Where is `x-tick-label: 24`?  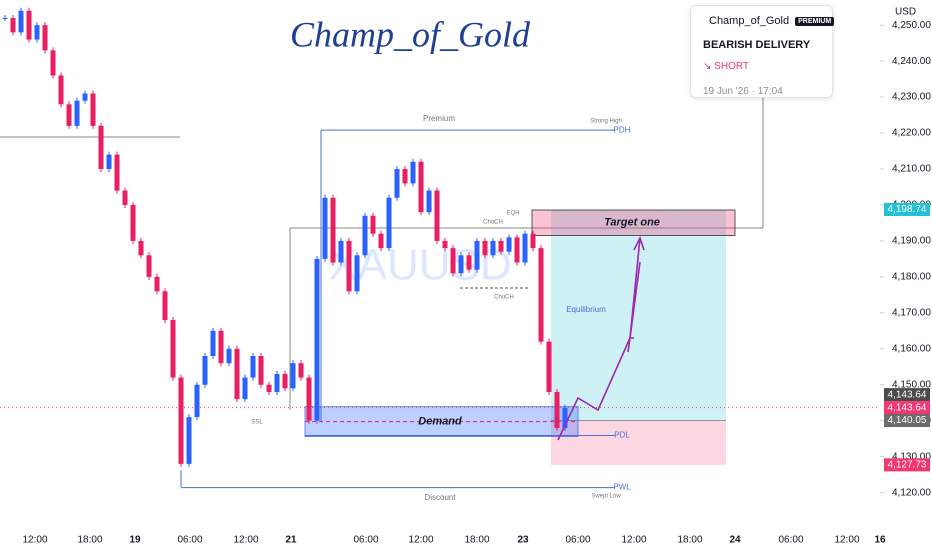
x-tick-label: 24 is located at coordinates (735, 540).